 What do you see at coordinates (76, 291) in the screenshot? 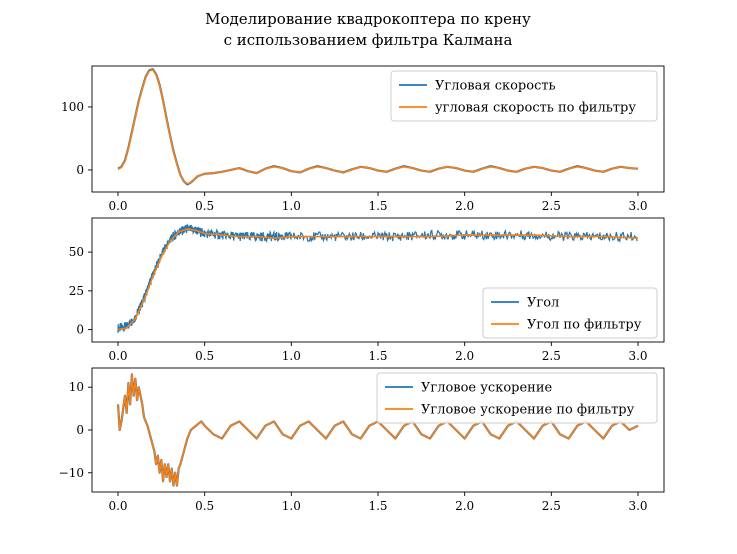
I see `y-tick-label: 25` at bounding box center [76, 291].